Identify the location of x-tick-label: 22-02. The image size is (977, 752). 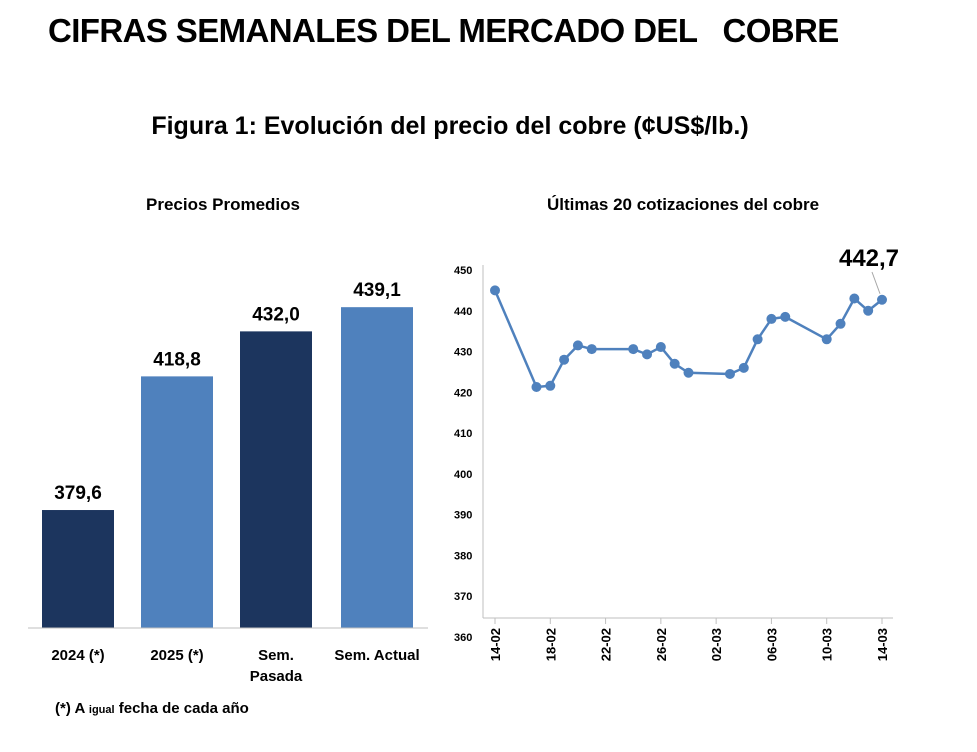
(606, 644).